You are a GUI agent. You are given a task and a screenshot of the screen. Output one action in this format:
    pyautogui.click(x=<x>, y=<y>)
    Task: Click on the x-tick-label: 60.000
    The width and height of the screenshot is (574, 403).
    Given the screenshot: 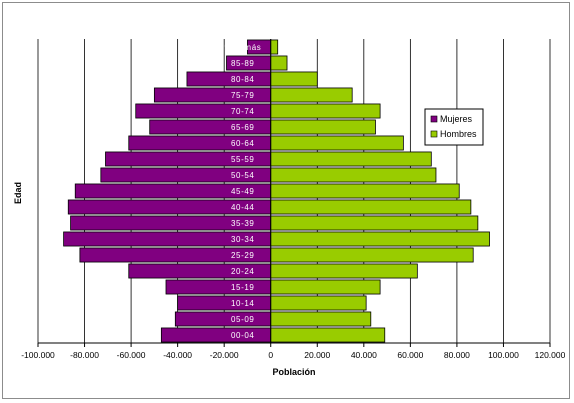 What is the action you would take?
    pyautogui.click(x=410, y=355)
    